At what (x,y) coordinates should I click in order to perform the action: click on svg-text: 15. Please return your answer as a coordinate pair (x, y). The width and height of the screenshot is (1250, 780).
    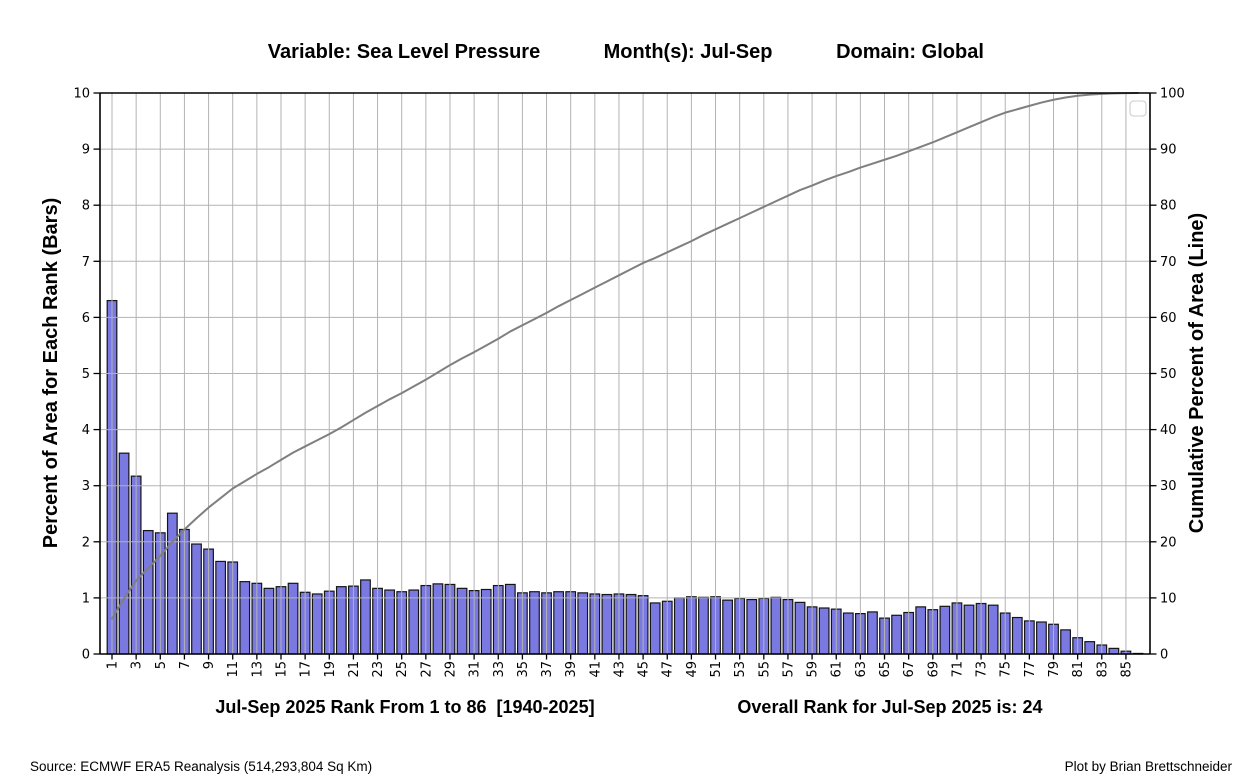
    Looking at the image, I should click on (282, 669).